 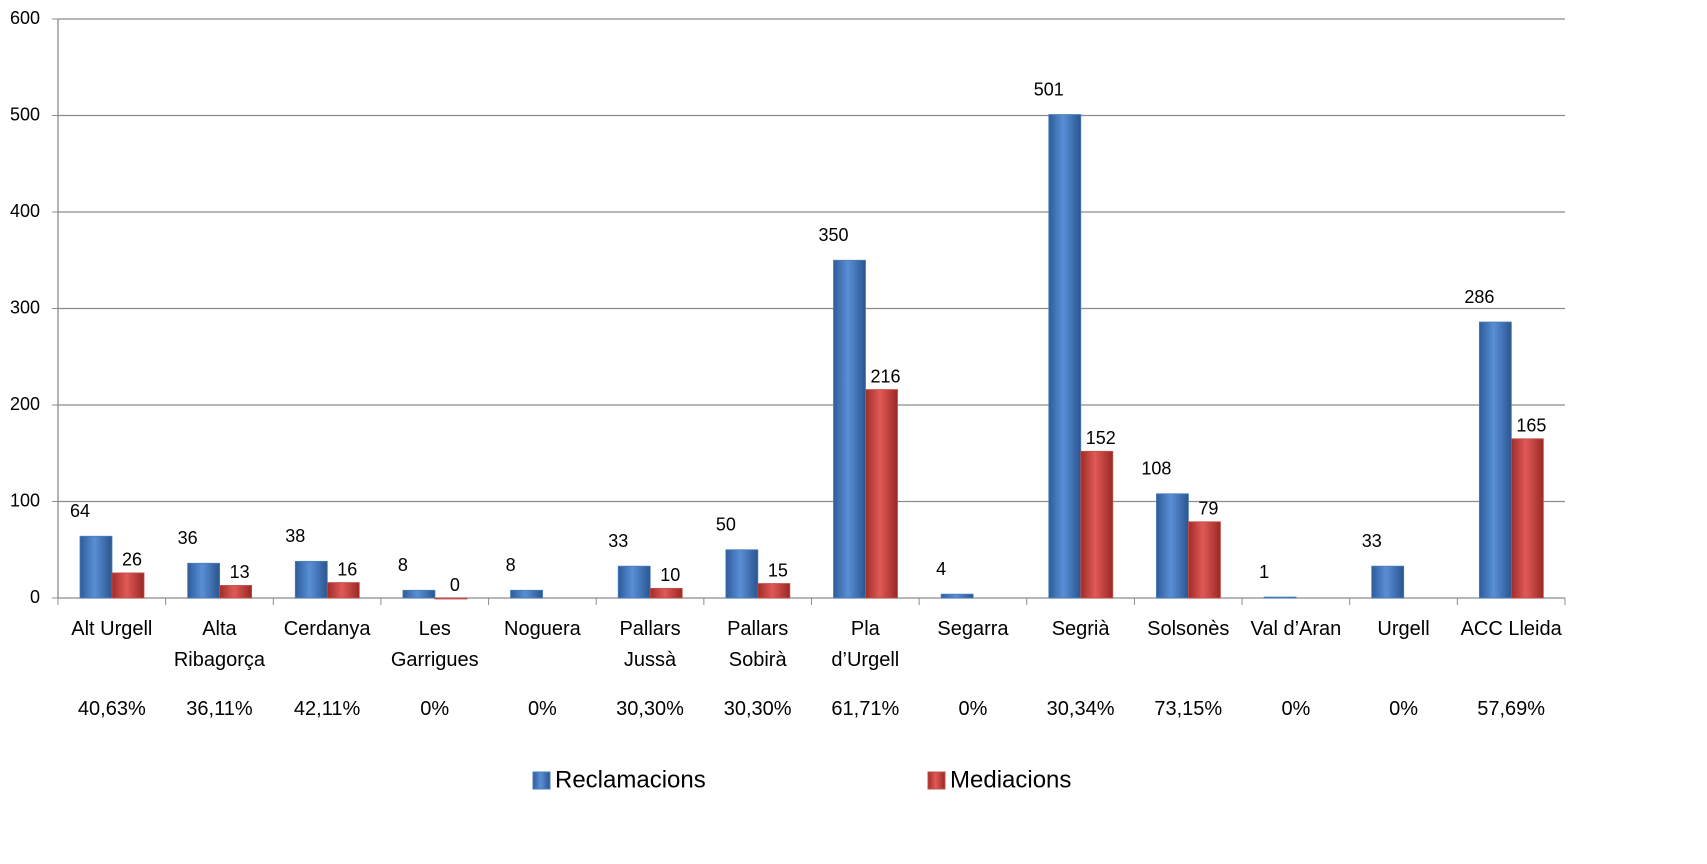 What do you see at coordinates (434, 644) in the screenshot?
I see `x-tick-label: Les Garrigues` at bounding box center [434, 644].